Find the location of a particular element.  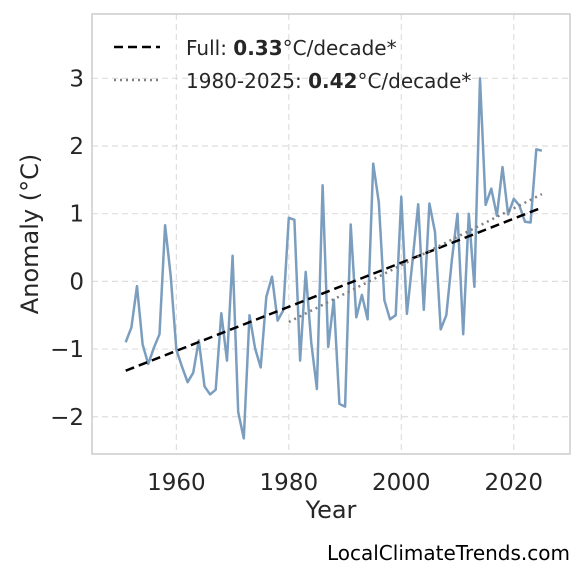

y-axis-label: Anomaly (°C) is located at coordinates (30, 234).